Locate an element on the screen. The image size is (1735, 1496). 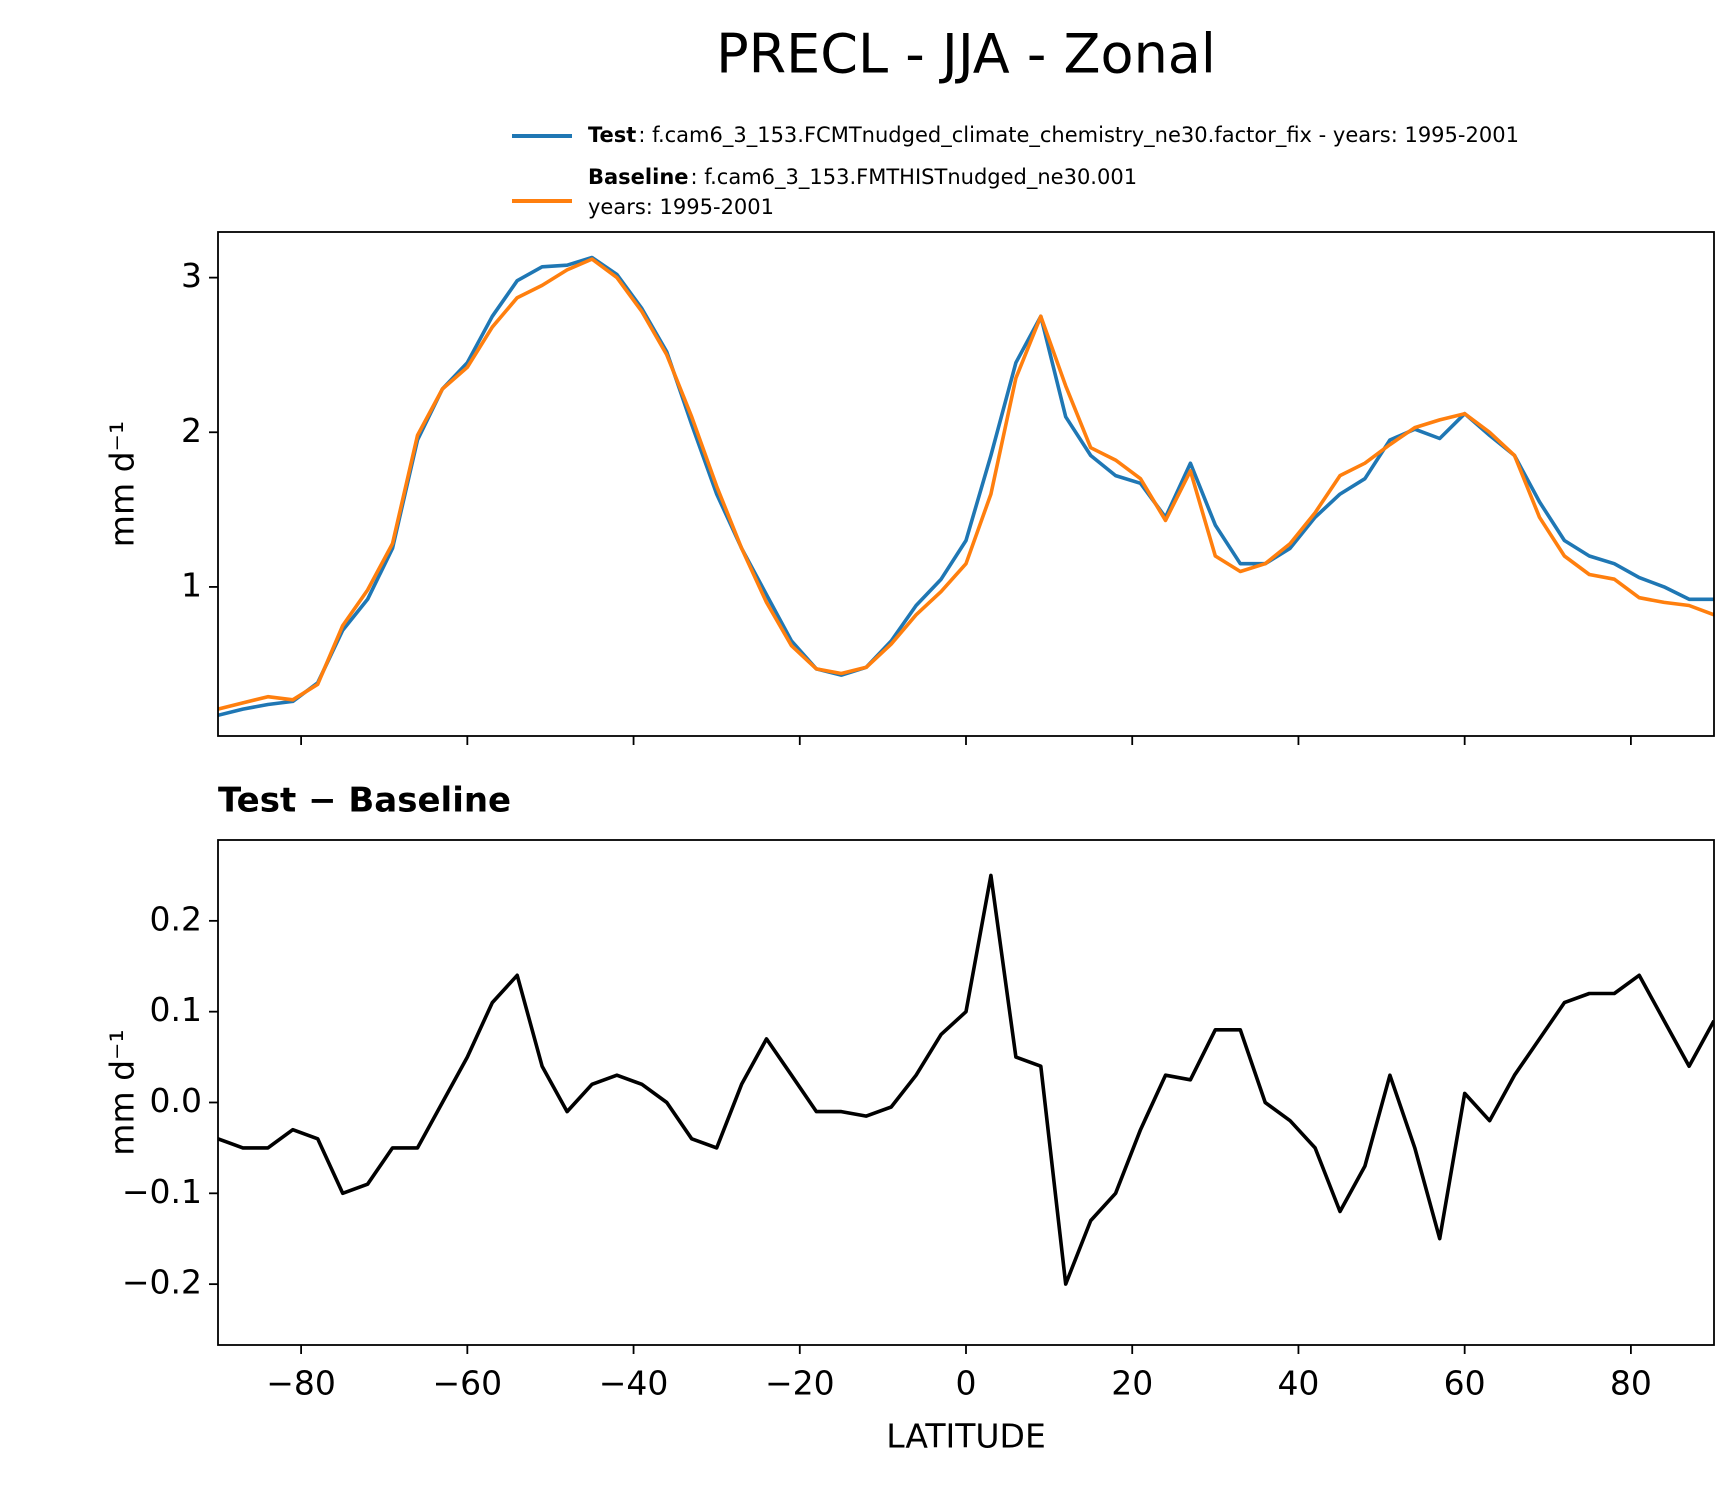
legend-name: Test is located at coordinates (612, 135).